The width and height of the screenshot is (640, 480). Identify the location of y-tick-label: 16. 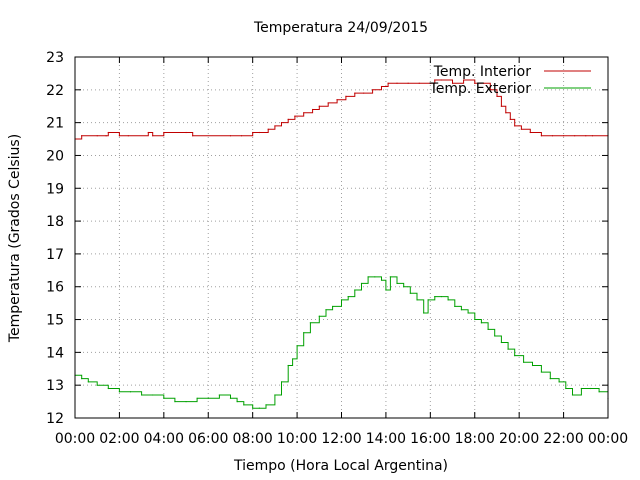
(55, 288).